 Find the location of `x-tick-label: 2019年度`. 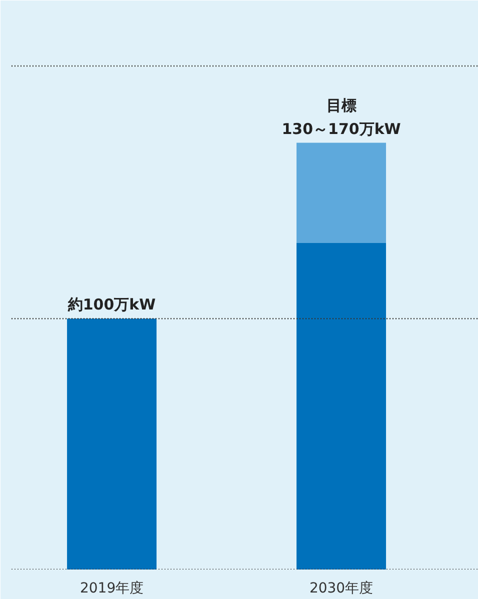

x-tick-label: 2019年度 is located at coordinates (112, 588).